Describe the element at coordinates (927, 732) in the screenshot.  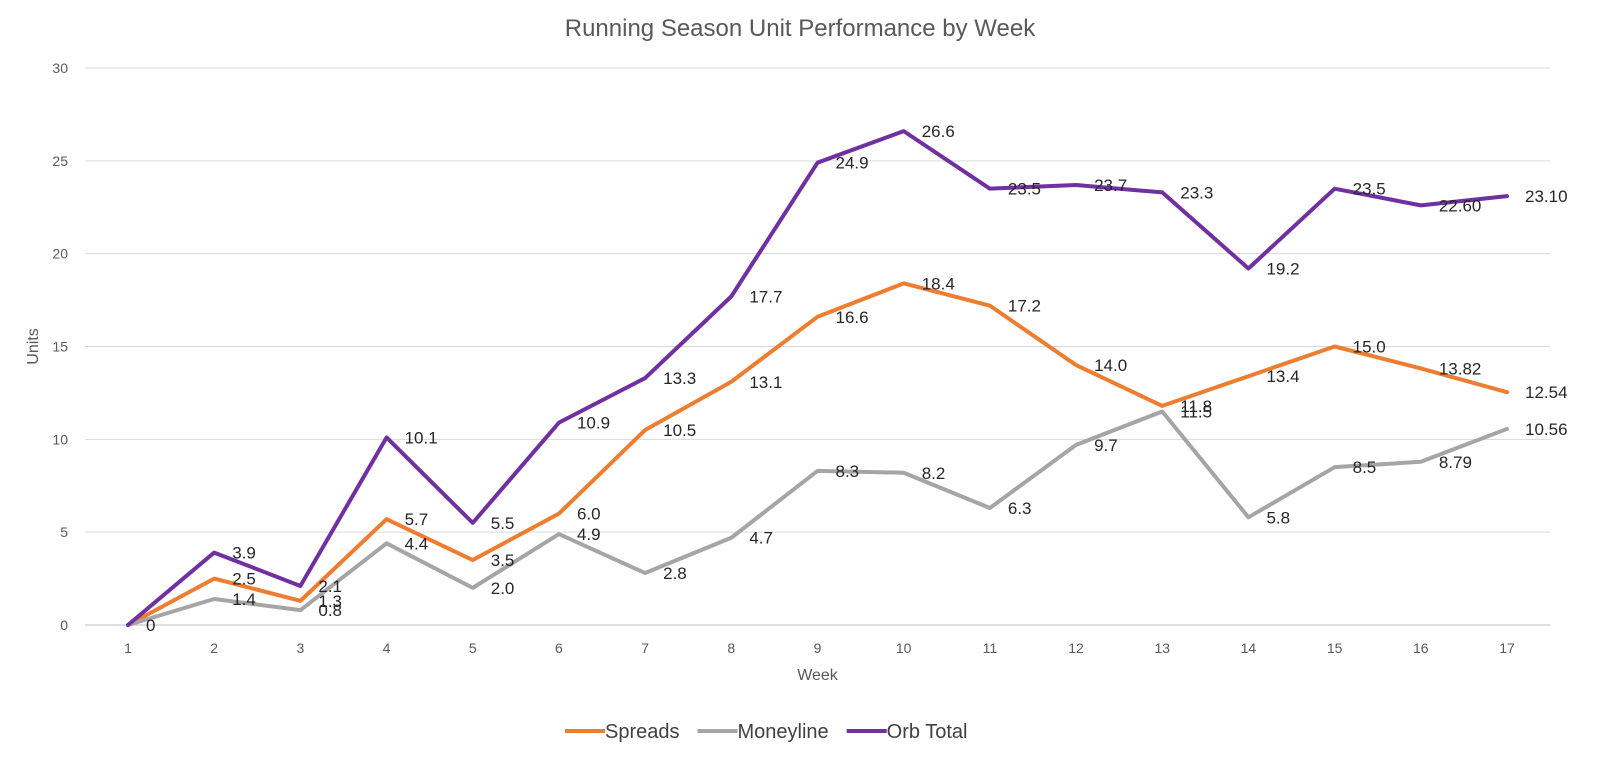
I see `legend-label: Orb Total` at that location.